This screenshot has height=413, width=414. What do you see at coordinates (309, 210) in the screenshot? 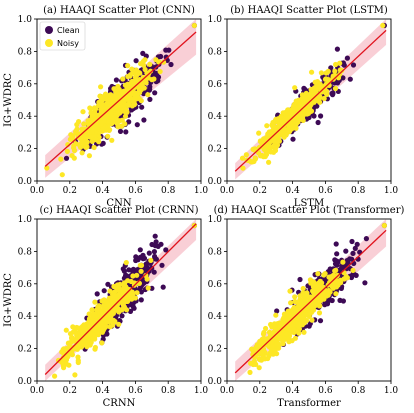
I see `chart-title: (d) HAAQI Scatter Plot (Transformer)` at bounding box center [309, 210].